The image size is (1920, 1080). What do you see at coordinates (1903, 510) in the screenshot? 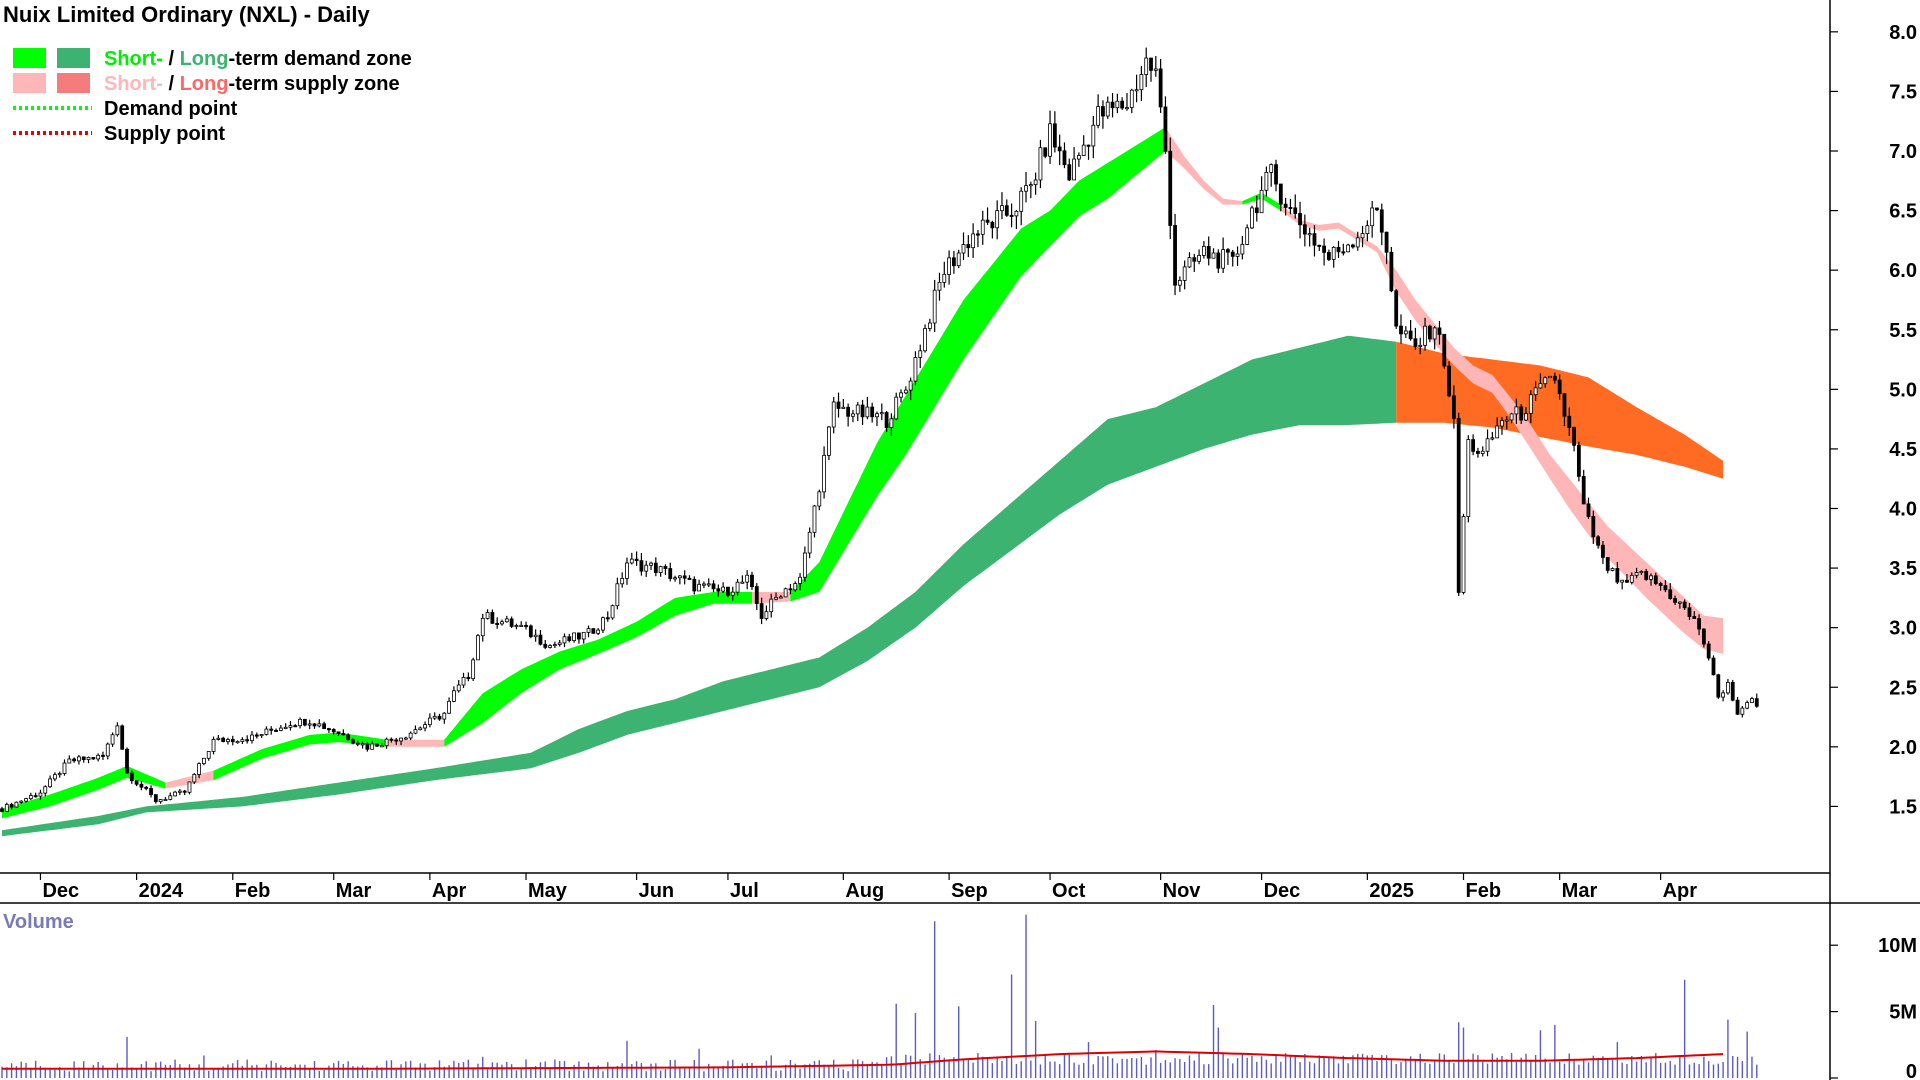
I see `y-tick-label-5: 4.0` at bounding box center [1903, 510].